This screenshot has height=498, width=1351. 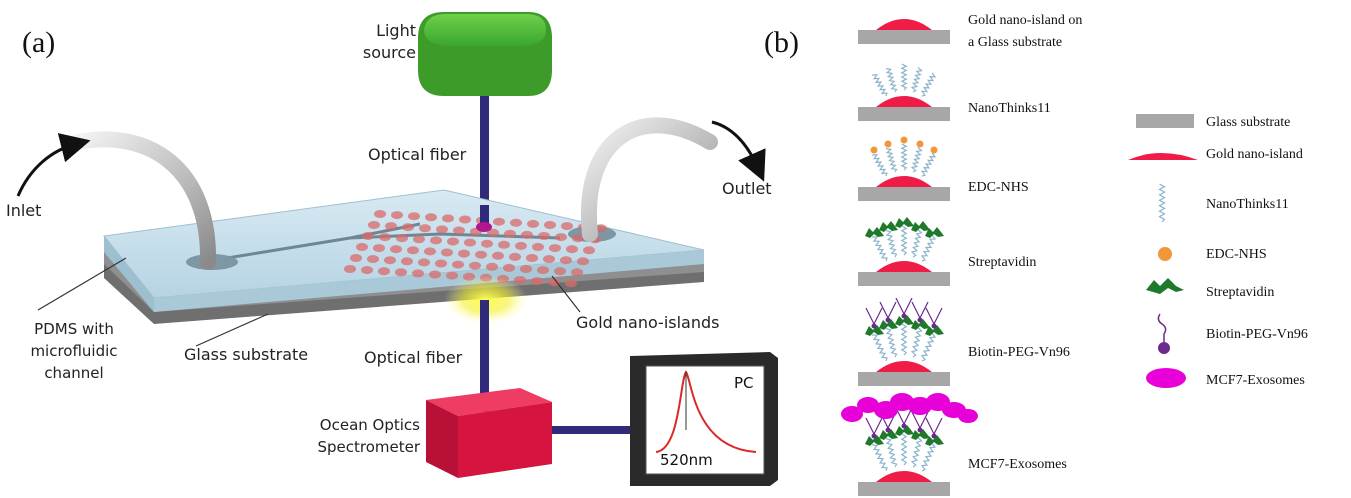 I want to click on optical-fiber-bottom-label: Optical fiber, so click(x=413, y=357).